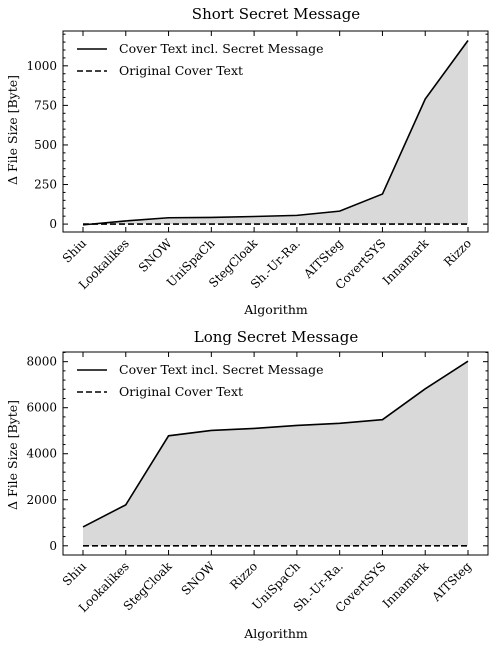 This screenshot has width=499, height=648. Describe the element at coordinates (41, 454) in the screenshot. I see `y-tick-label: 4000` at that location.